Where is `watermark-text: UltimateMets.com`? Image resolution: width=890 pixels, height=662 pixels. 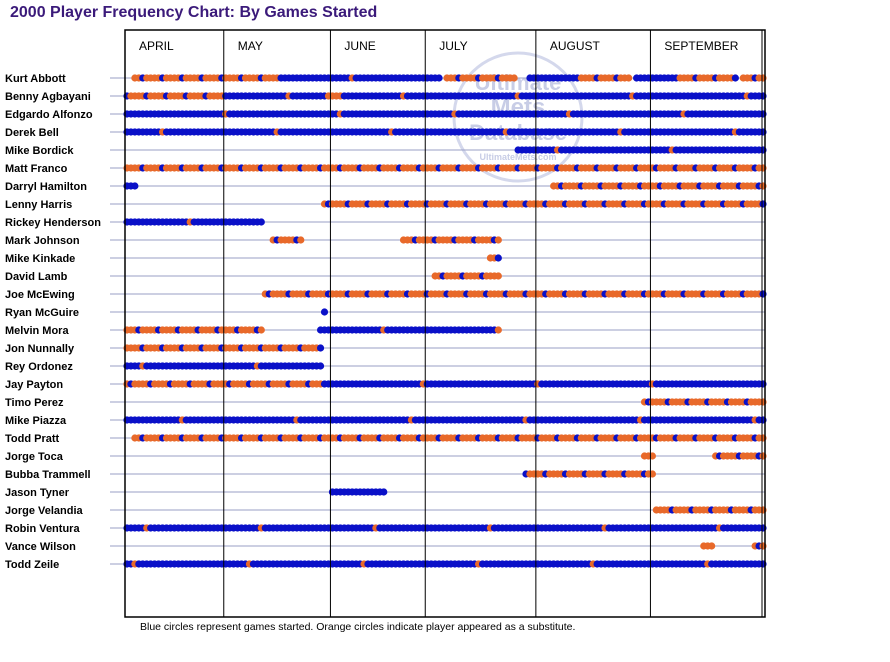
watermark-text: UltimateMets.com is located at coordinates (517, 157).